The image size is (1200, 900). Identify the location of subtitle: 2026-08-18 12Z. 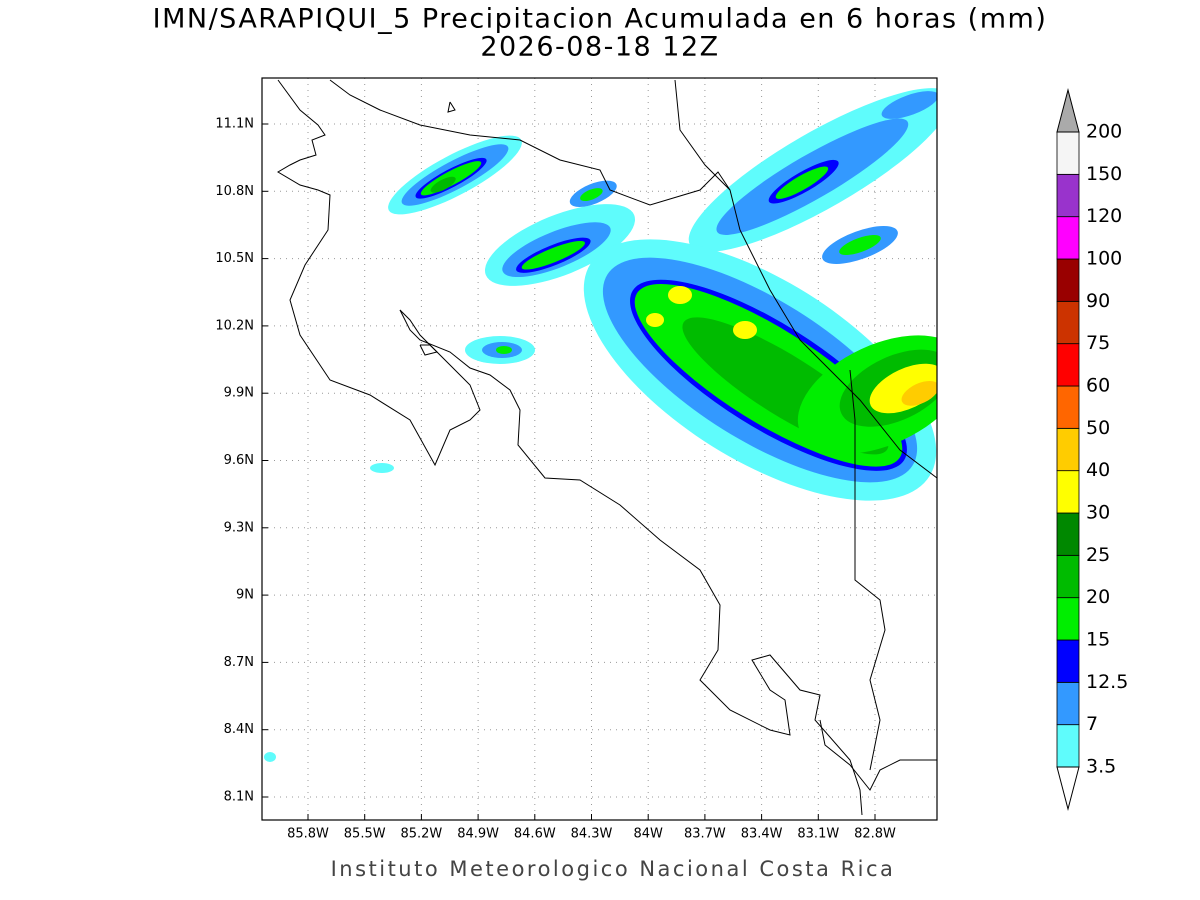
(599, 47).